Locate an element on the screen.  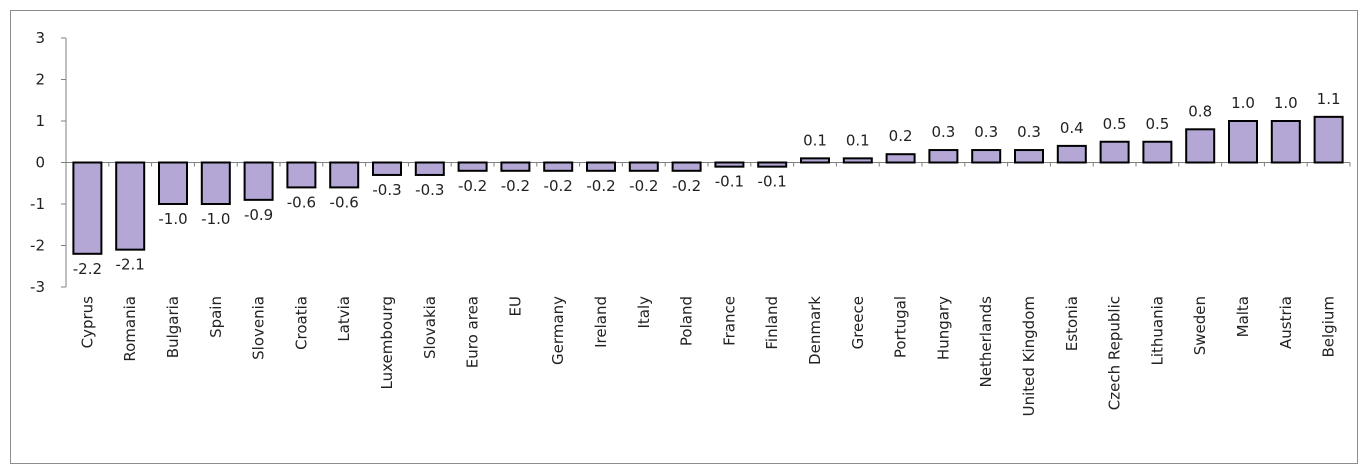
data-label: -0.9 is located at coordinates (258, 215).